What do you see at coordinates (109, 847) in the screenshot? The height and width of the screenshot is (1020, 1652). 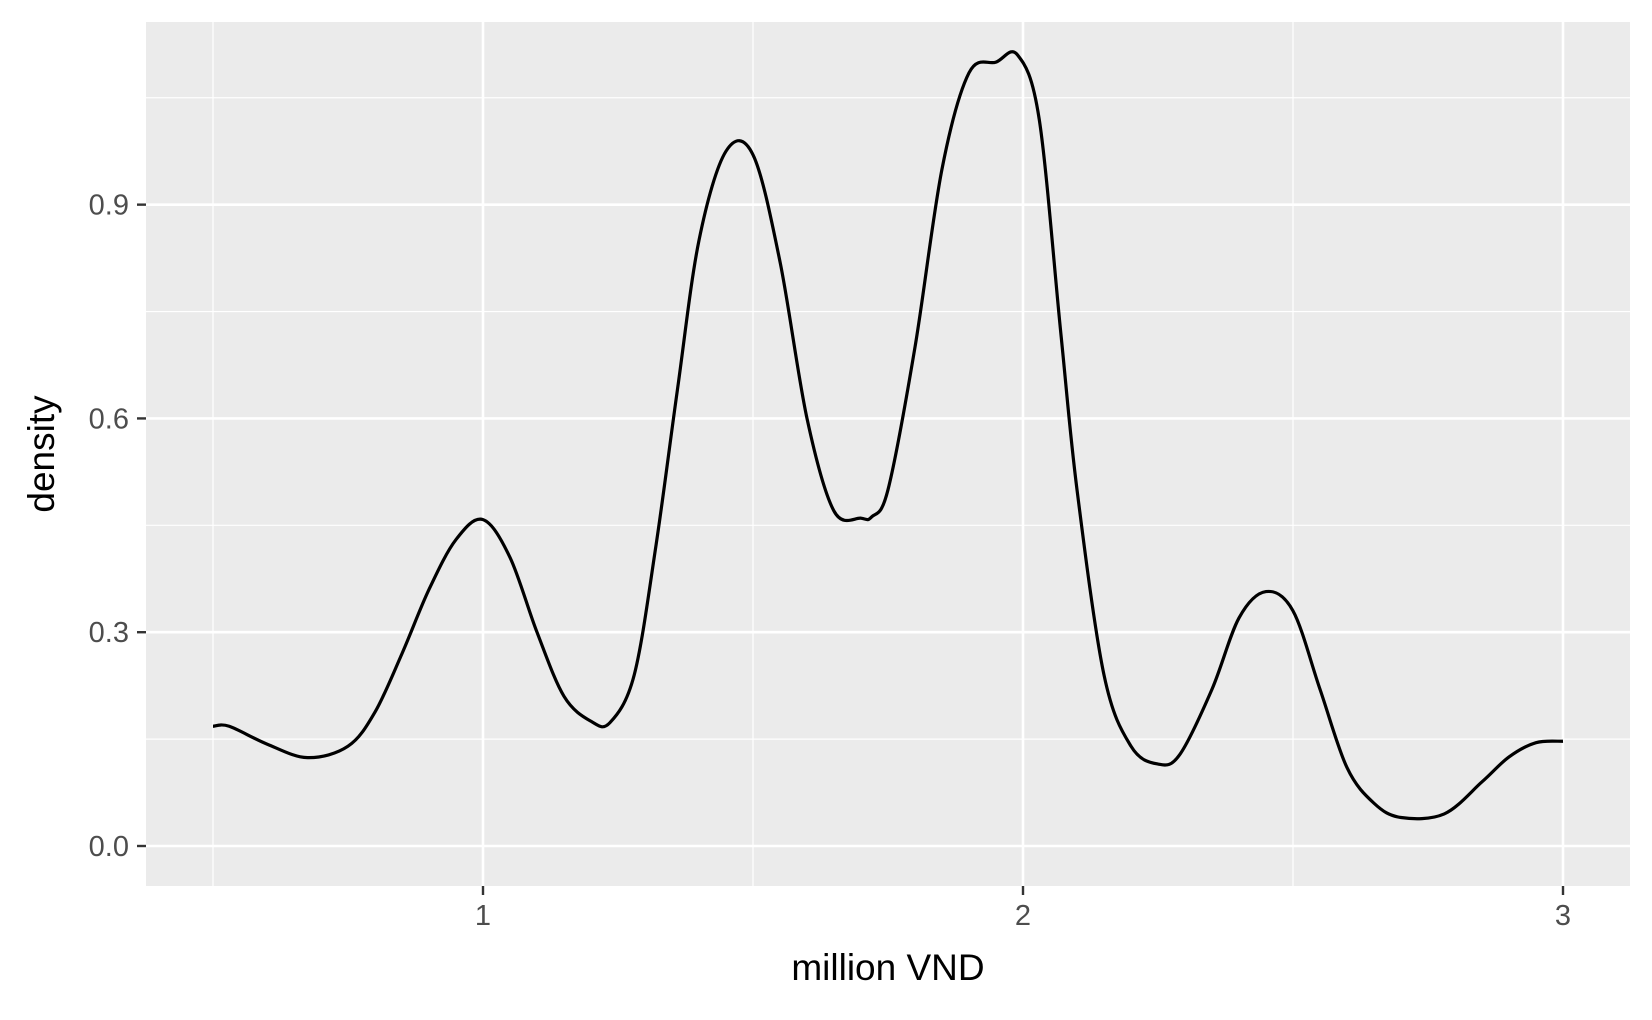 I see `y-tick-label: 0.0` at bounding box center [109, 847].